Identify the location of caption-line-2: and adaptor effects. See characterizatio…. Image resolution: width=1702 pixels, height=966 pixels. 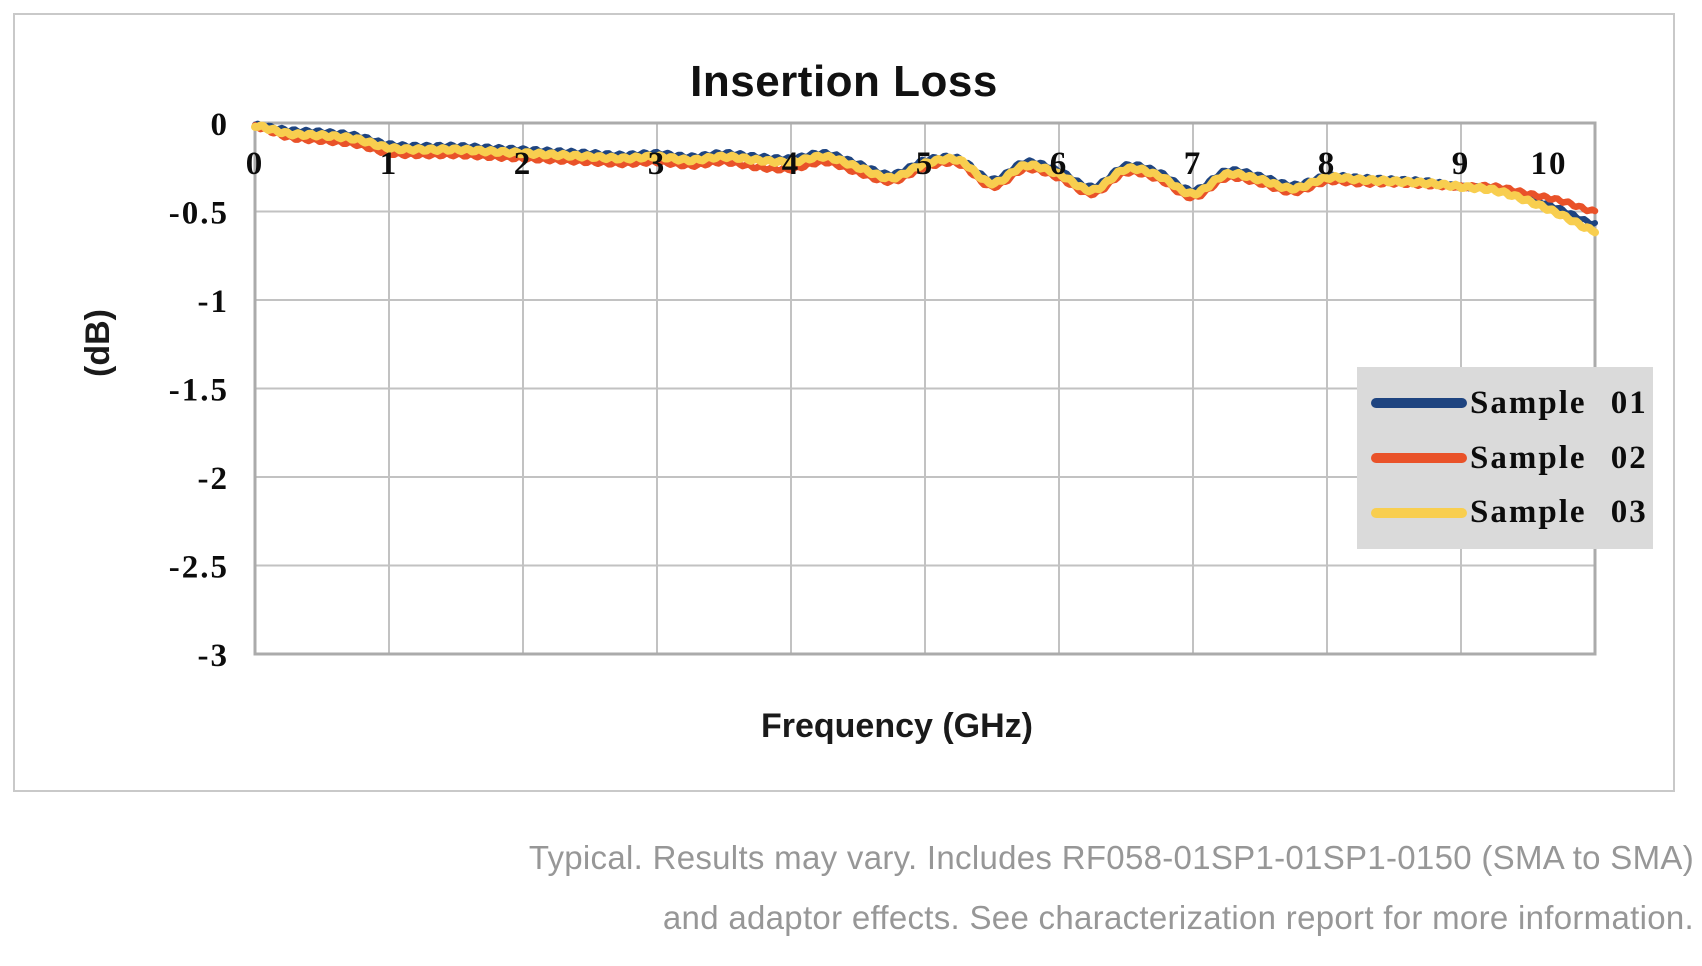
(1178, 917).